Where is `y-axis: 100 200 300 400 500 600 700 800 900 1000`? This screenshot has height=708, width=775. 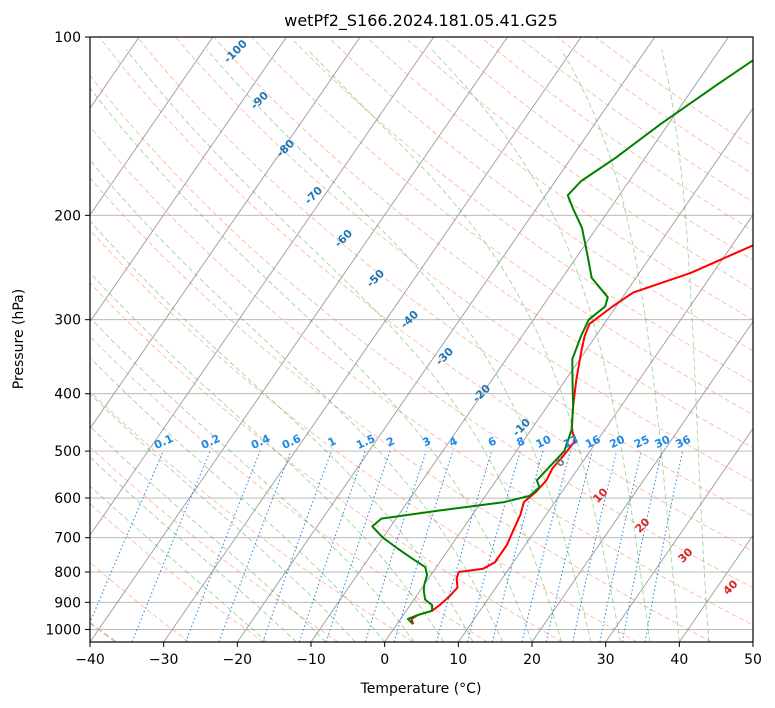
y-axis: 100 200 300 400 500 600 700 800 900 1000 is located at coordinates (67, 334).